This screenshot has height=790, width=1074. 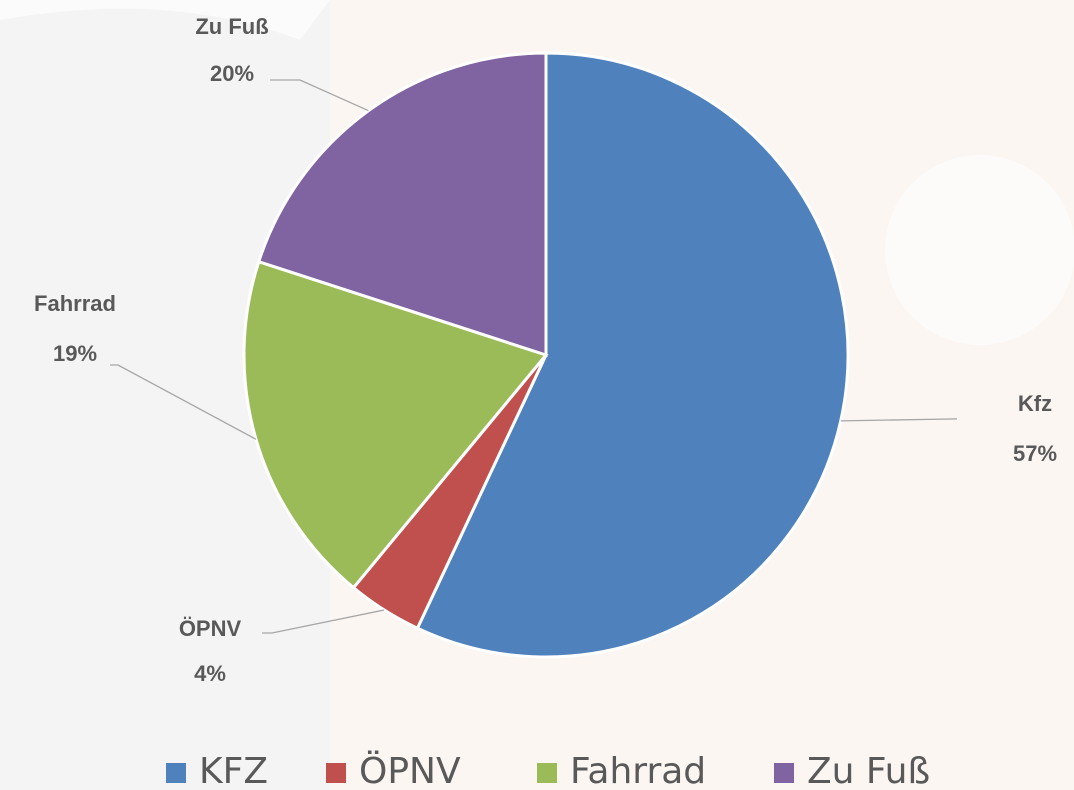 What do you see at coordinates (1035, 403) in the screenshot?
I see `data-label-category: Kfz` at bounding box center [1035, 403].